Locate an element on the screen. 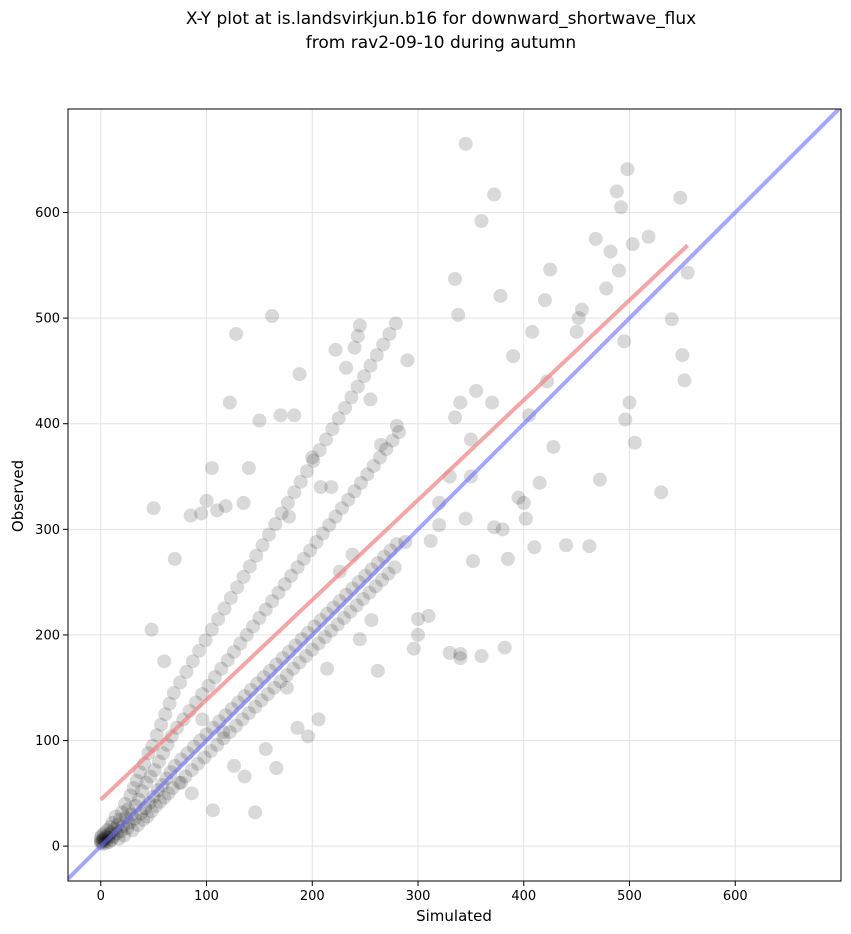 The width and height of the screenshot is (851, 934). x-tick-label: 100 is located at coordinates (206, 896).